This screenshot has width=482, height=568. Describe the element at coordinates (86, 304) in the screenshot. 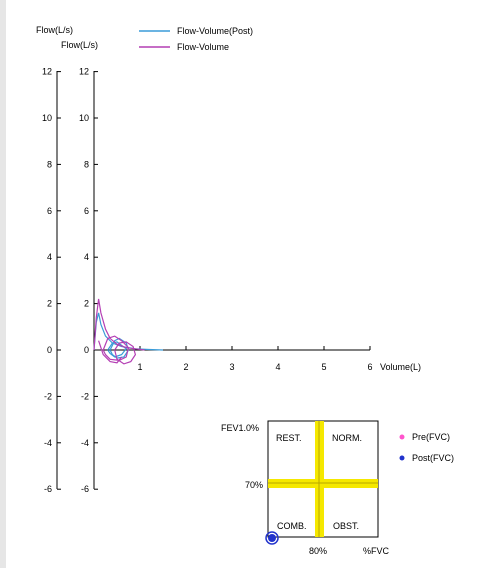

I see `inner-y-tick-label: 2` at that location.